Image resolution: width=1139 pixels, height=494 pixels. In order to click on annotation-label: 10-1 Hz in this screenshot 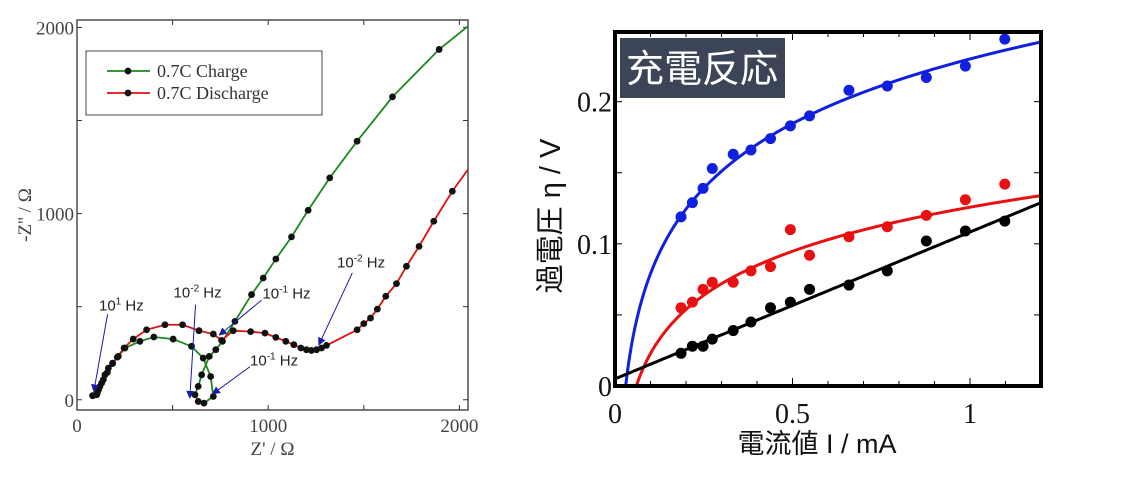, I will do `click(286, 293)`.